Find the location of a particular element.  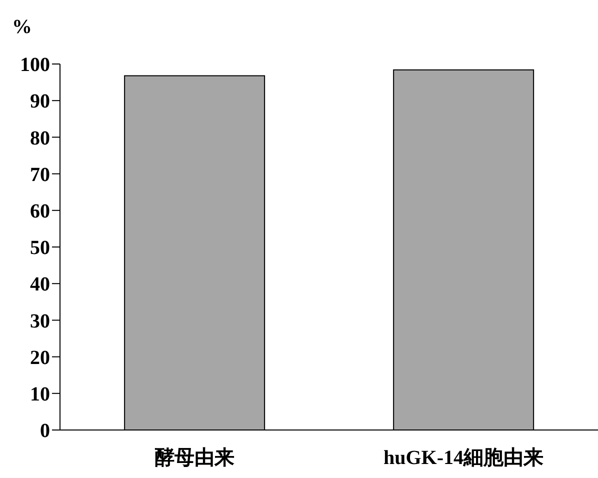

y-tick-label: 10 is located at coordinates (40, 395).